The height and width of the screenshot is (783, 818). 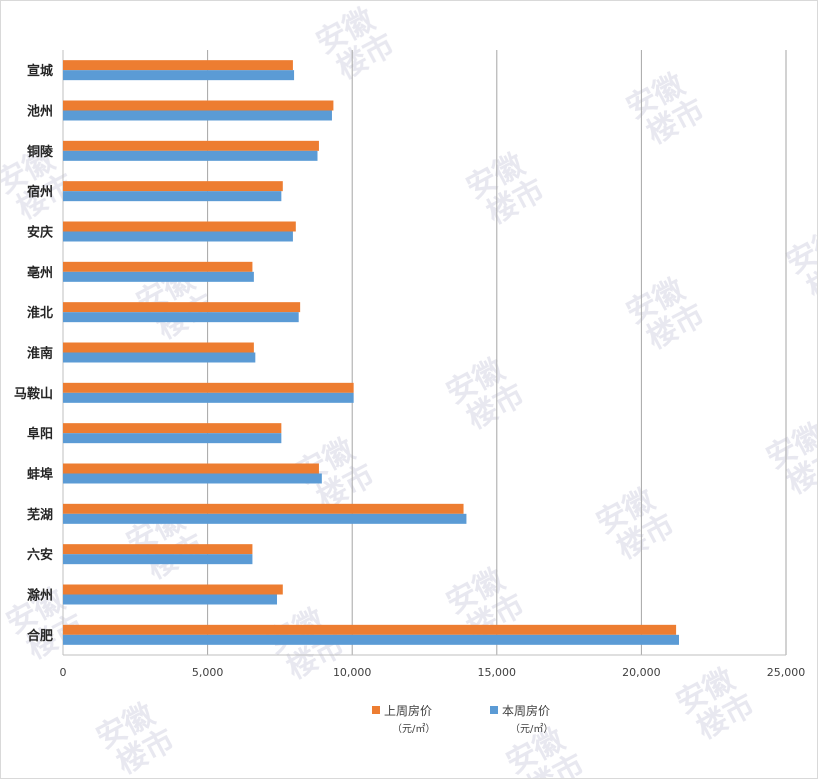 I want to click on x-tick-label: 10,000, so click(x=352, y=672).